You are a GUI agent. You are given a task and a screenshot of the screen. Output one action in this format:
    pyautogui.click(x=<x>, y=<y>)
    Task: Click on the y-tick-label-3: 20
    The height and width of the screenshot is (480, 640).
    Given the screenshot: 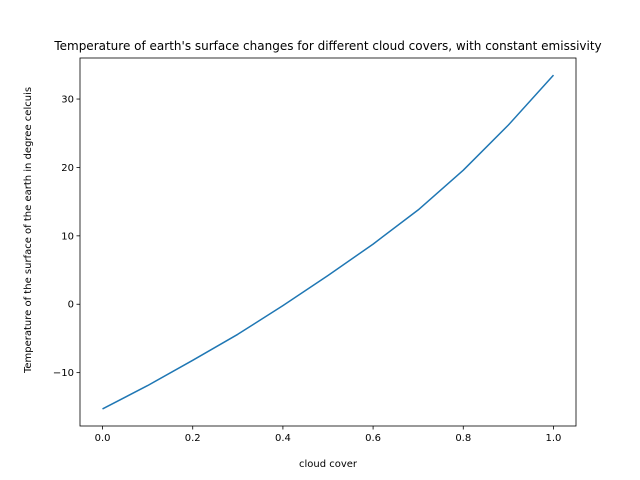 What is the action you would take?
    pyautogui.click(x=67, y=168)
    